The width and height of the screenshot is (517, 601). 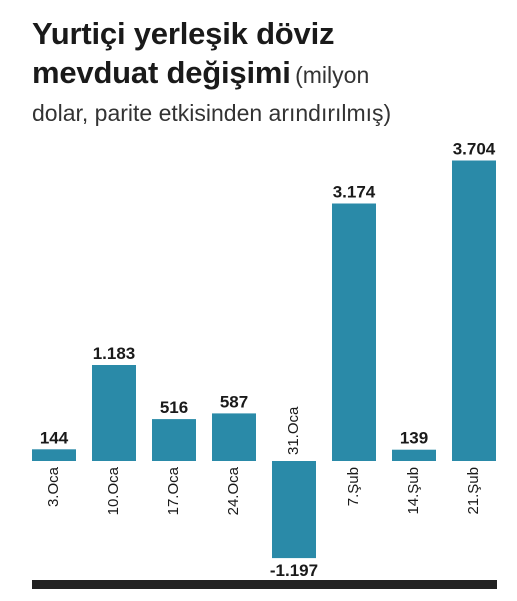 I want to click on value-label: 144, so click(x=54, y=437).